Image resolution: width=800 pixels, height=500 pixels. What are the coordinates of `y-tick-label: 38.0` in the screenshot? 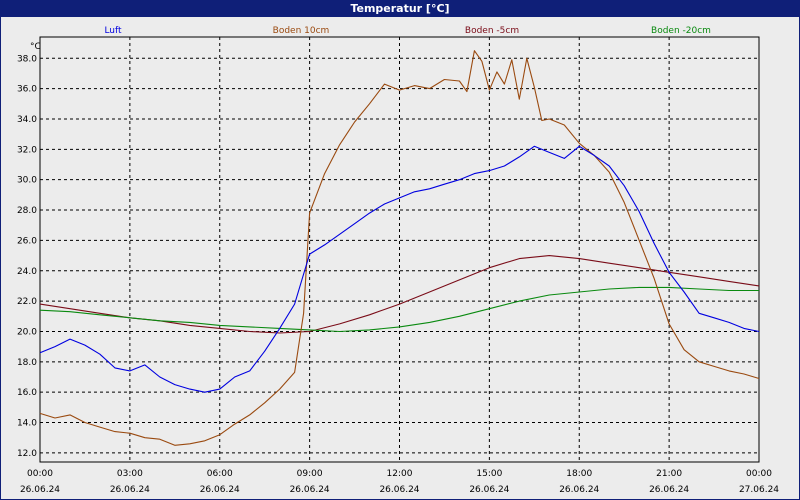 It's located at (27, 59).